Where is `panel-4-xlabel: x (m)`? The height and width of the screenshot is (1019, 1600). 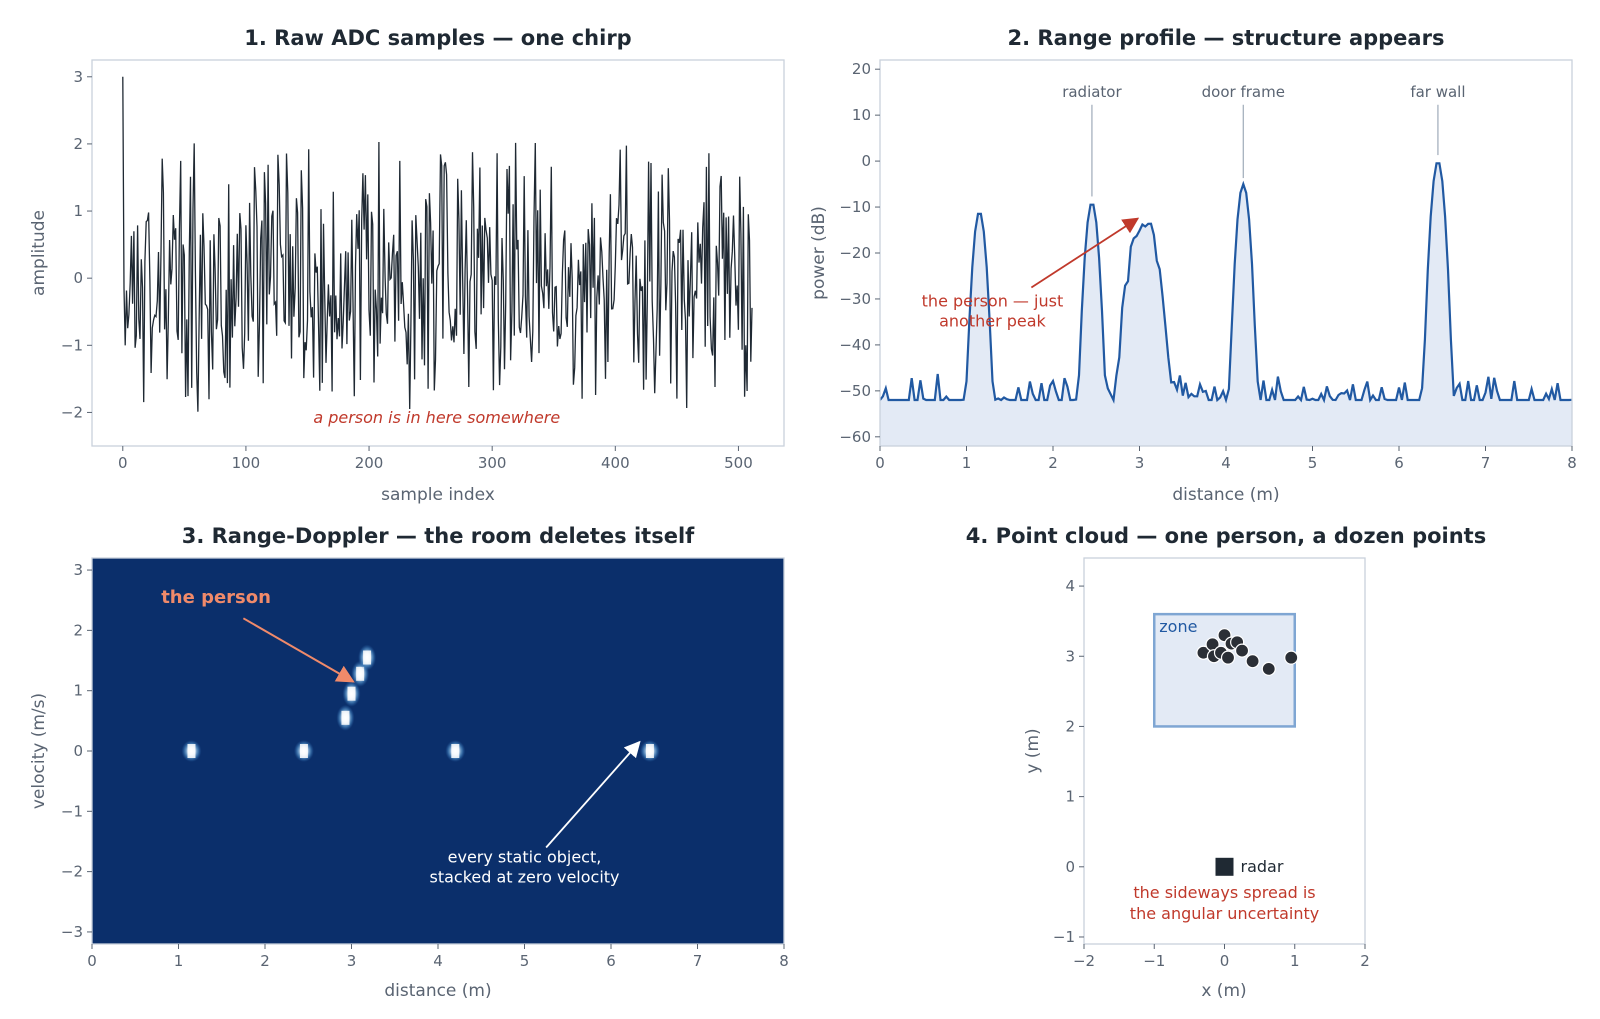
panel-4-xlabel: x (m) is located at coordinates (1223, 991).